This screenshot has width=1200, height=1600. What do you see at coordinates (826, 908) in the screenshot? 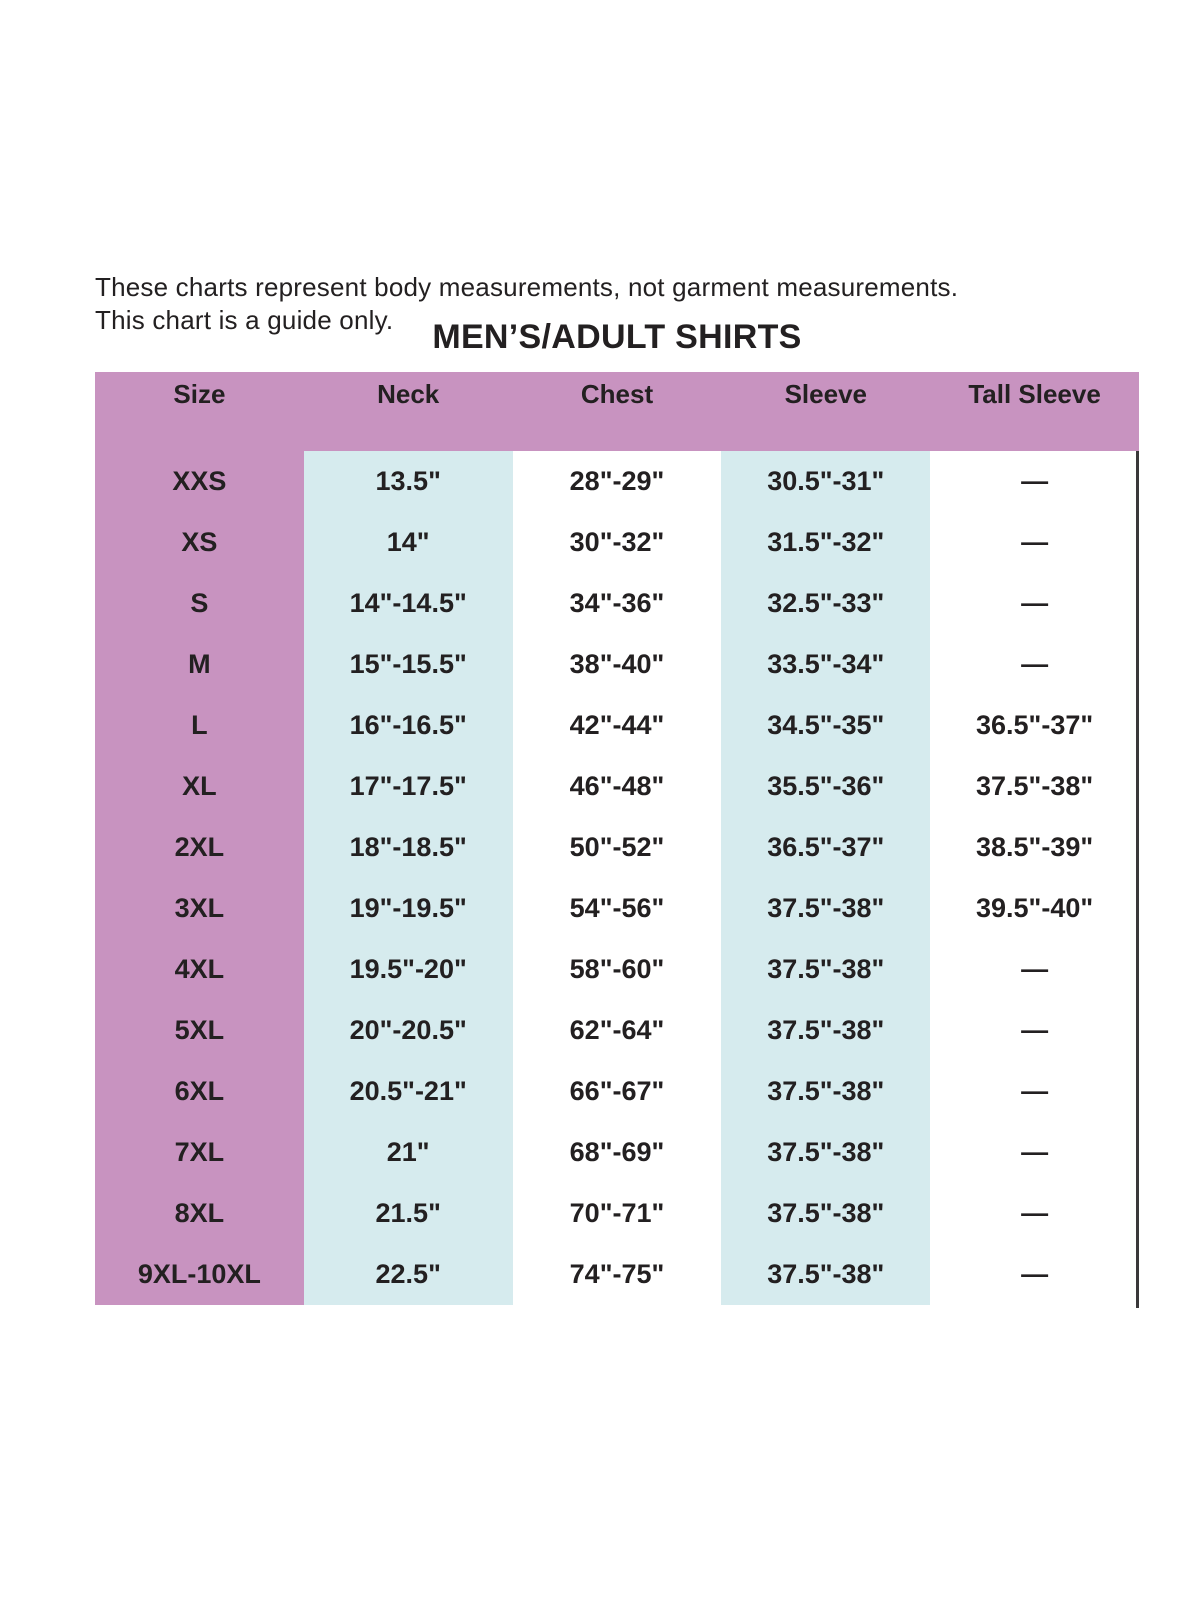
I see `cell-3xl-sleeve: 37.5"-38"` at bounding box center [826, 908].